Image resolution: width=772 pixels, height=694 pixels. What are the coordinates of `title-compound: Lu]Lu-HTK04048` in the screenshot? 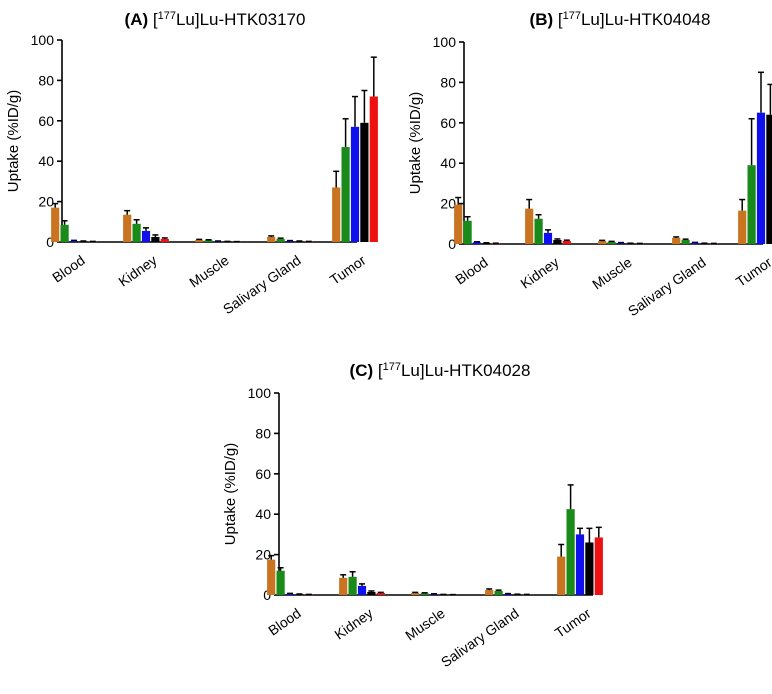 It's located at (645, 19).